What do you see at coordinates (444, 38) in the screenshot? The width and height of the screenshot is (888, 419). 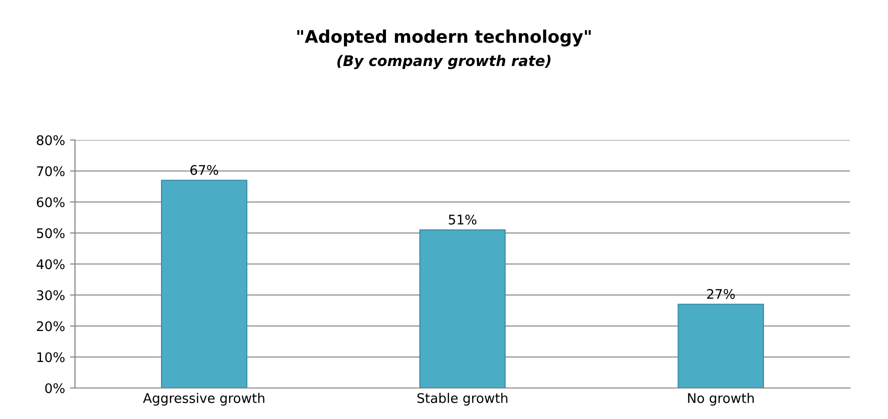 I see `chart-title: "Adopted modern technology"` at bounding box center [444, 38].